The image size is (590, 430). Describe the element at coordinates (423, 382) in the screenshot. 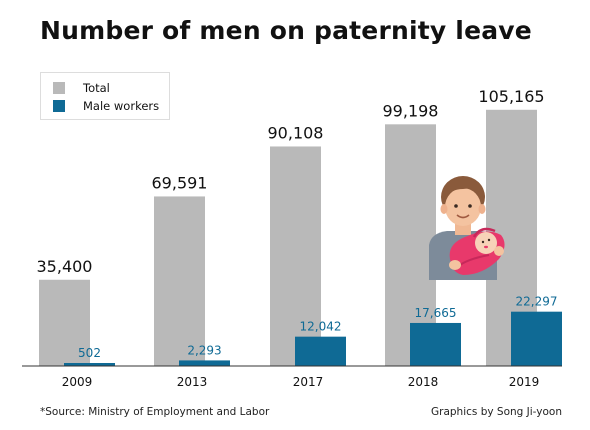

I see `x-tick-label-2018: 2018` at that location.